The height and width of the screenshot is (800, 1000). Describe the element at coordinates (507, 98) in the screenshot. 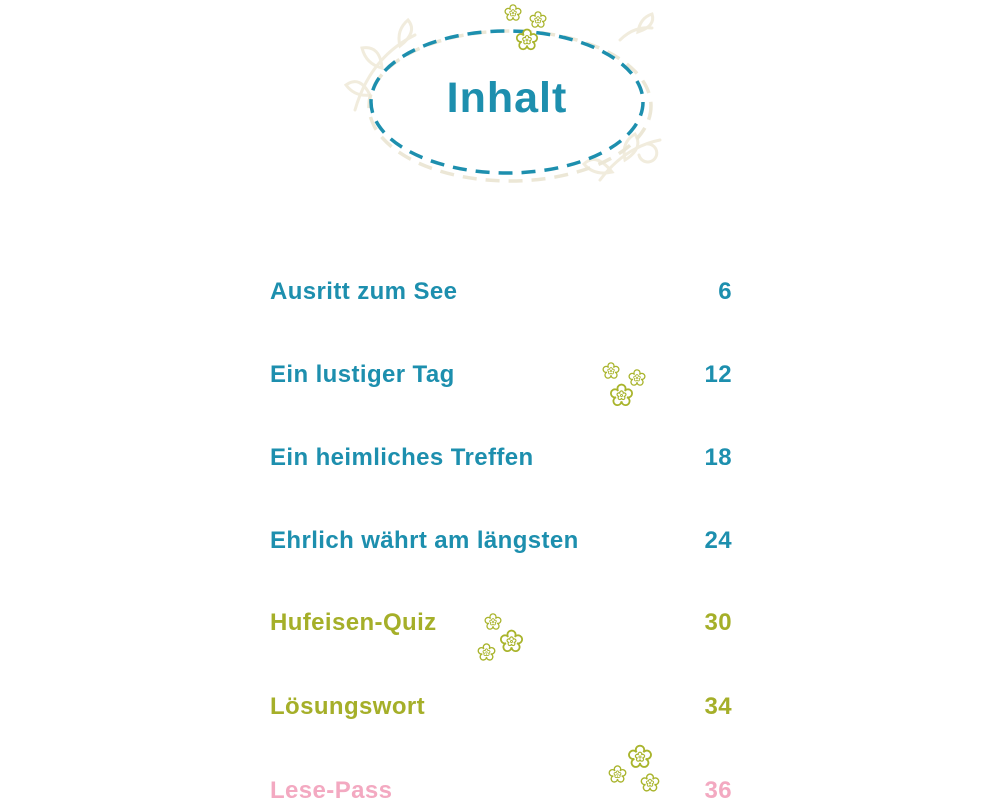

I see `page-title: Inhalt` at that location.